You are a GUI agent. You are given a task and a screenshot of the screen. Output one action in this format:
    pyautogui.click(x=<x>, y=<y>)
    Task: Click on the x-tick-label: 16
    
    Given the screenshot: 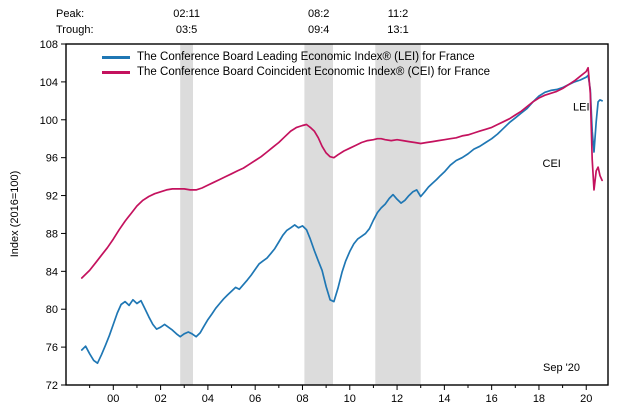 What is the action you would take?
    pyautogui.click(x=492, y=399)
    